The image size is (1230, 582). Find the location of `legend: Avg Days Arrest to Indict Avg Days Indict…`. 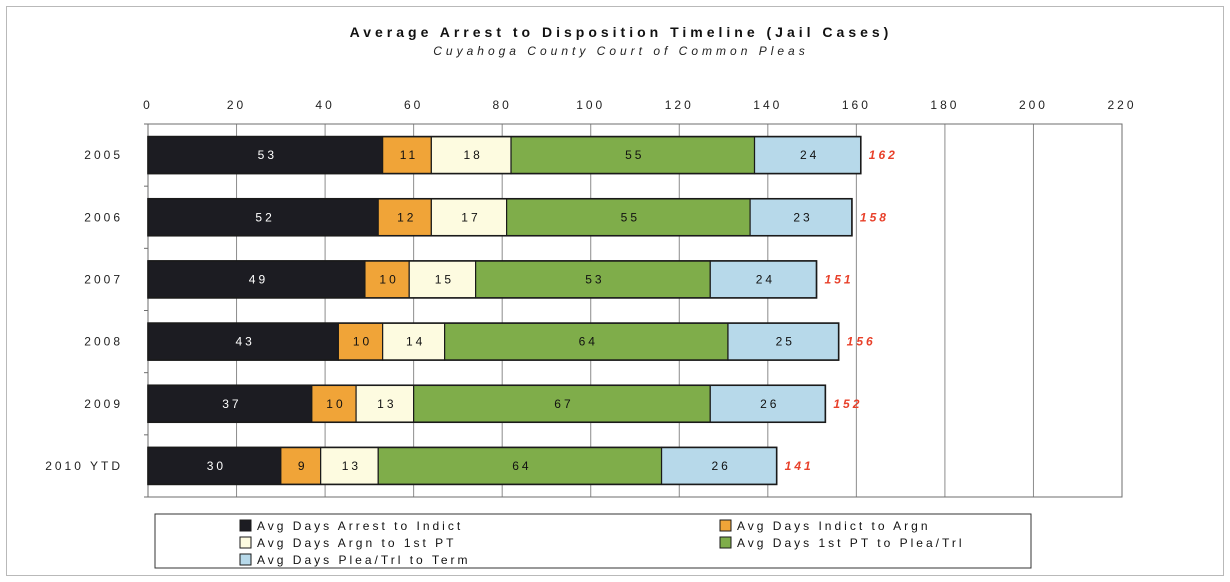

legend: Avg Days Arrest to Indict Avg Days Indict… is located at coordinates (593, 541).